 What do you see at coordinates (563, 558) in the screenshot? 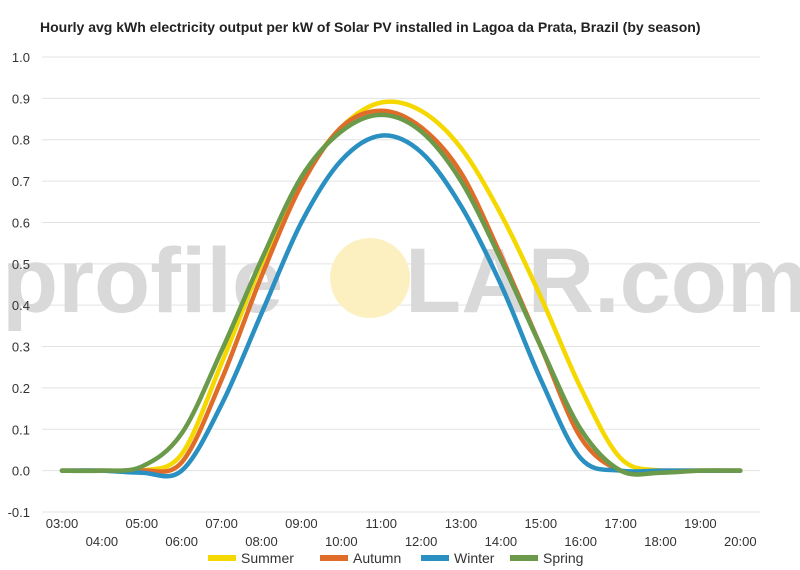
I see `legend-label-spring: Spring` at bounding box center [563, 558].